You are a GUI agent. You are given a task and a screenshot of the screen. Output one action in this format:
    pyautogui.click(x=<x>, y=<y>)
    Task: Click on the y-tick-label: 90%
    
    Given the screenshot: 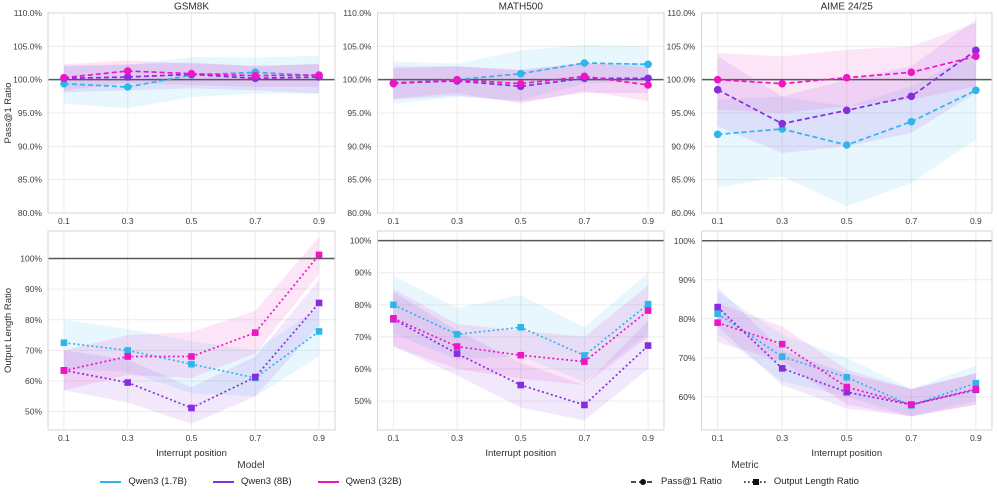 What is the action you would take?
    pyautogui.click(x=686, y=280)
    